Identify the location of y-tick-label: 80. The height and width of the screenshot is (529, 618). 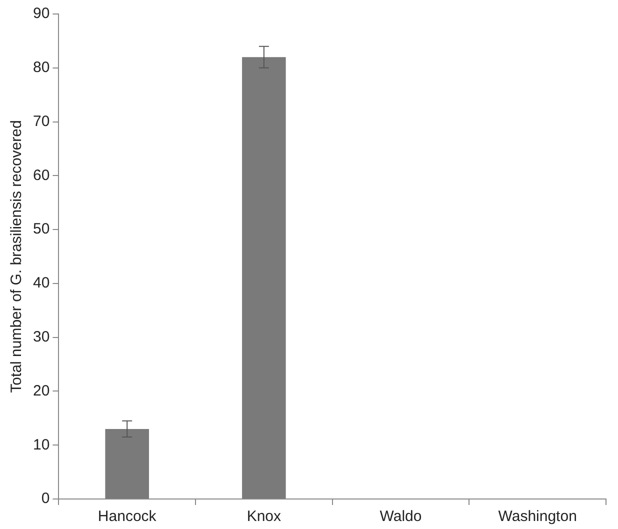
(41, 67).